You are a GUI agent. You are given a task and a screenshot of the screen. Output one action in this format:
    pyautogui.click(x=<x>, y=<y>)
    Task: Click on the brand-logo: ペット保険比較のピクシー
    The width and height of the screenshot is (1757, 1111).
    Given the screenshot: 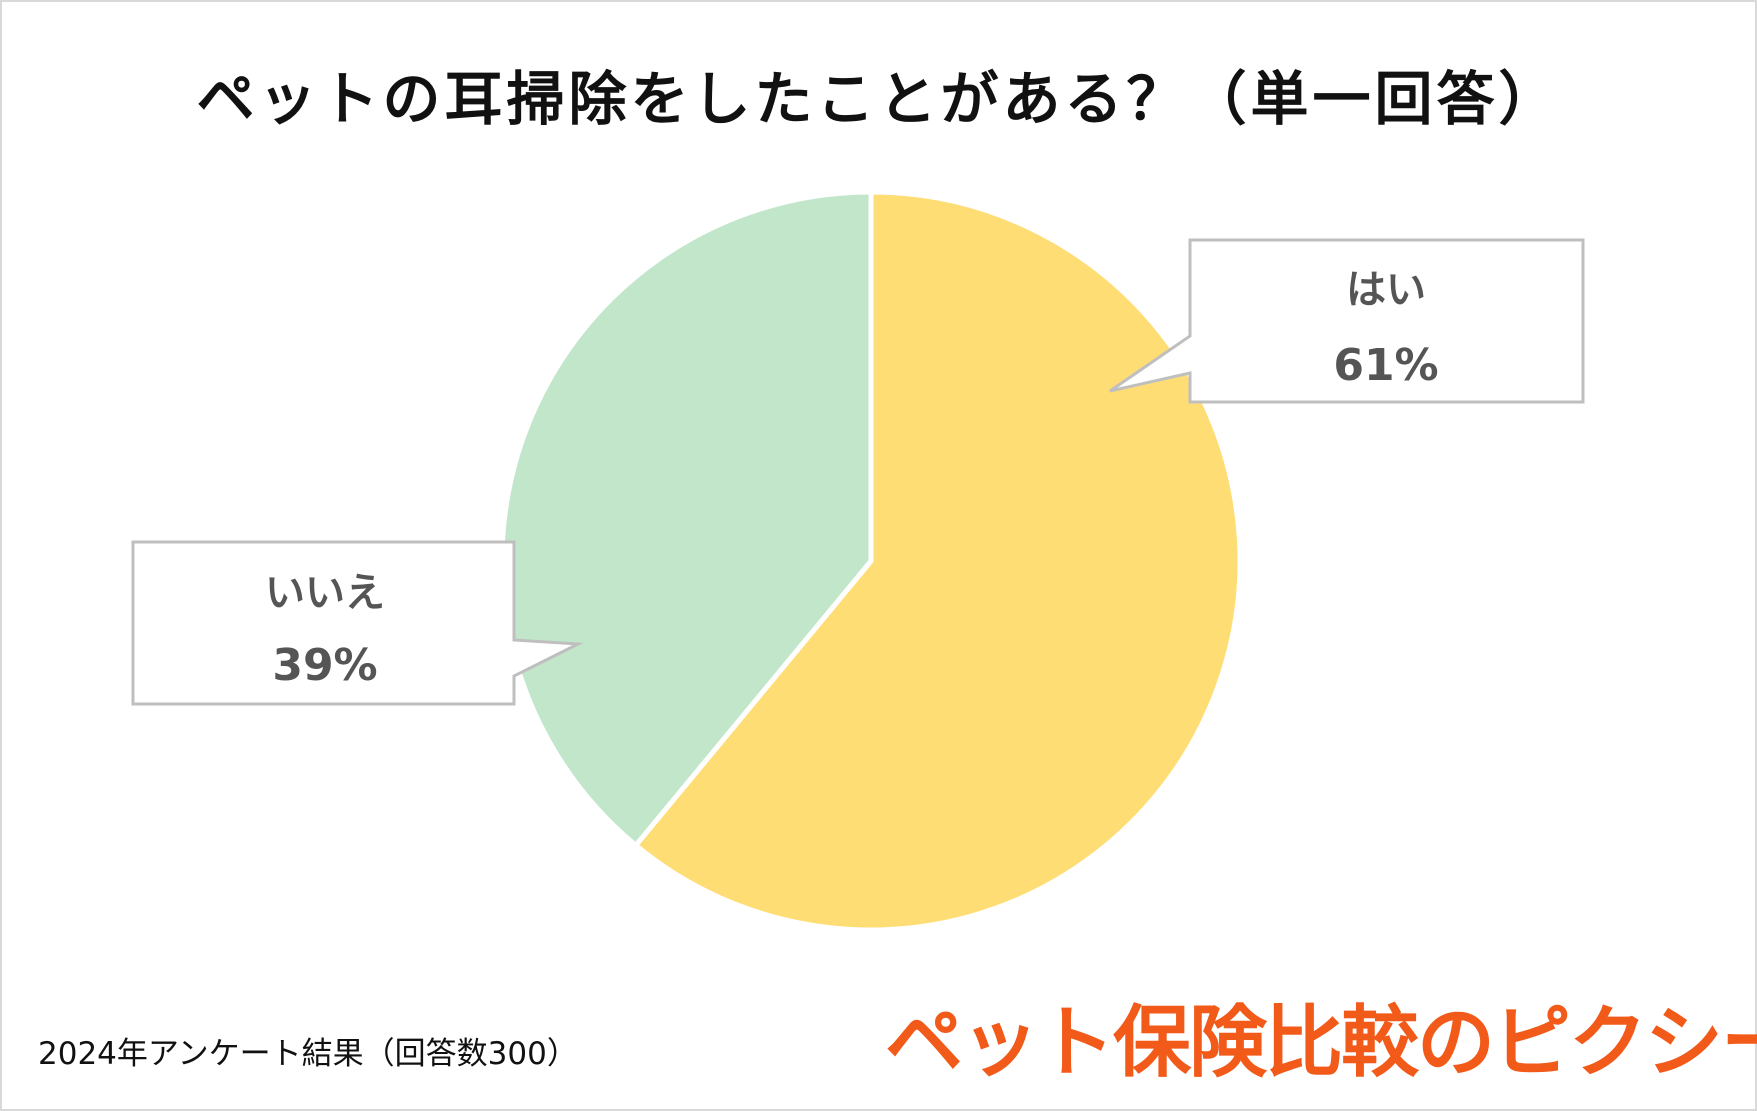 What is the action you would take?
    pyautogui.click(x=1321, y=1043)
    